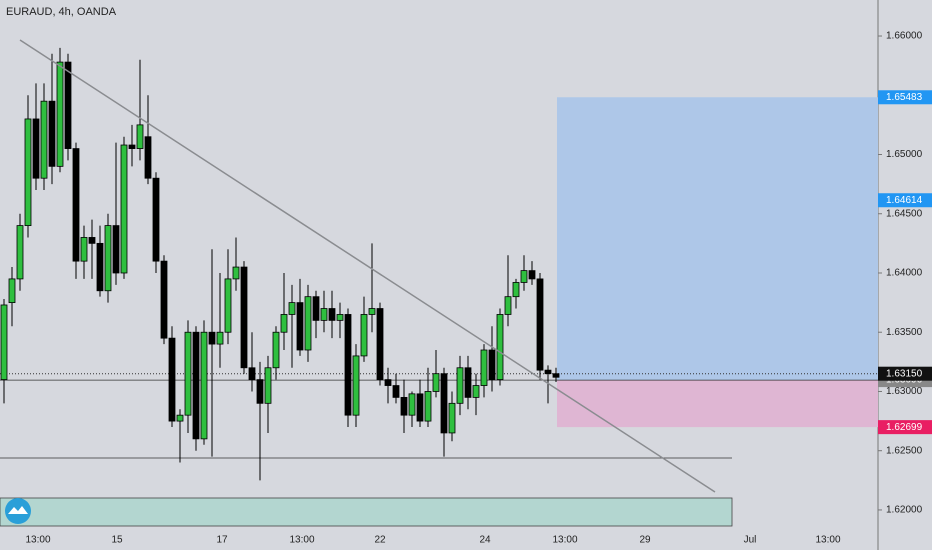 This screenshot has width=932, height=550. Describe the element at coordinates (904, 36) in the screenshot. I see `y-tick-label: 1.66000` at that location.